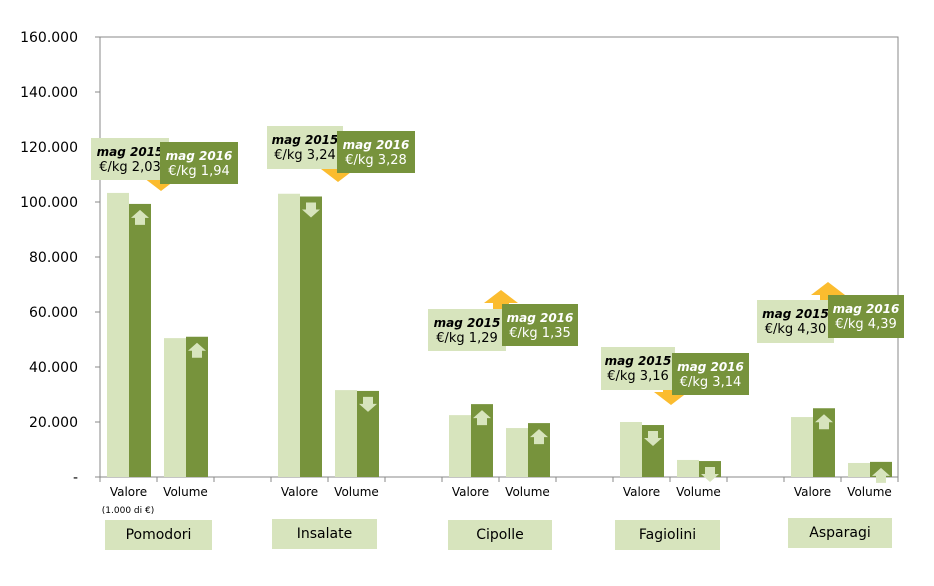  Describe the element at coordinates (49, 93) in the screenshot. I see `y-tick-label: 140.000` at that location.